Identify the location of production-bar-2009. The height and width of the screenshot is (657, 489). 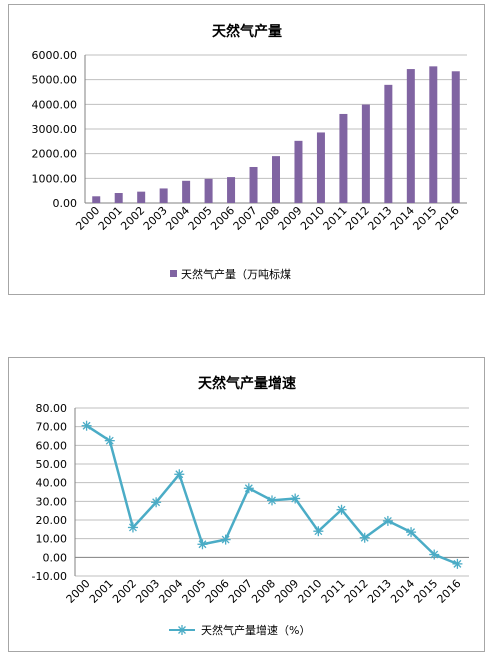
(298, 171).